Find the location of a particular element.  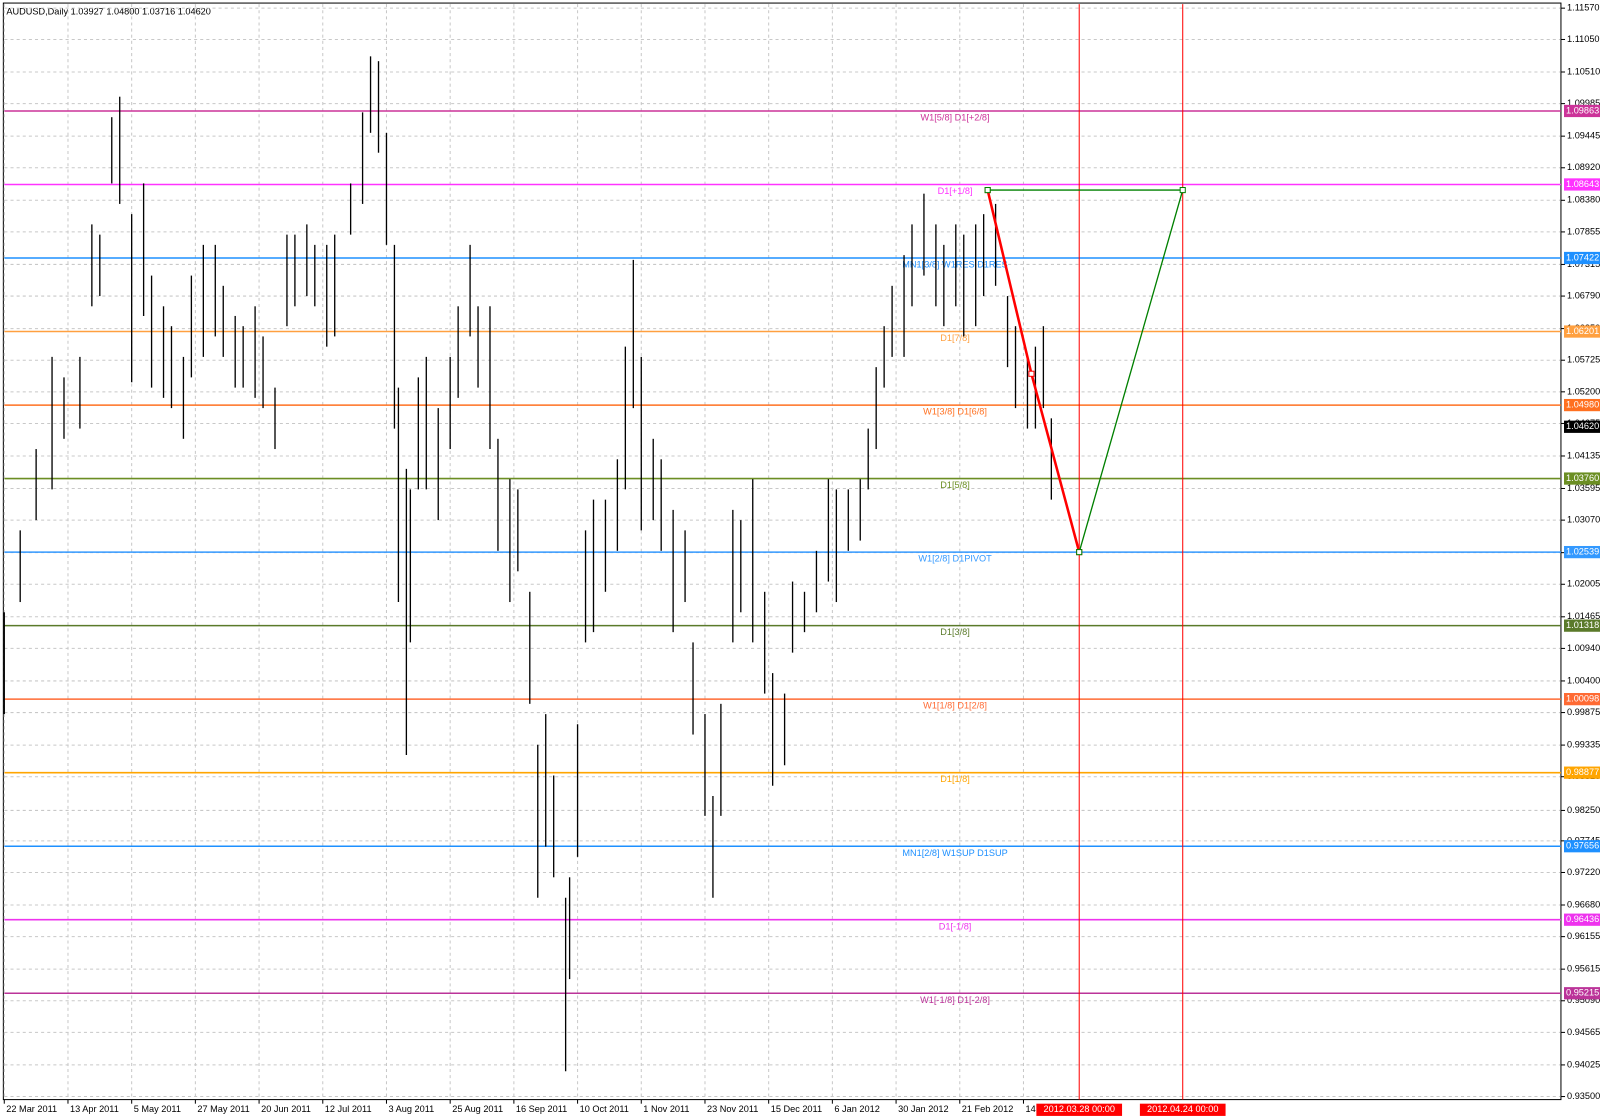

price-tag-label: 1.01318 is located at coordinates (1582, 625).